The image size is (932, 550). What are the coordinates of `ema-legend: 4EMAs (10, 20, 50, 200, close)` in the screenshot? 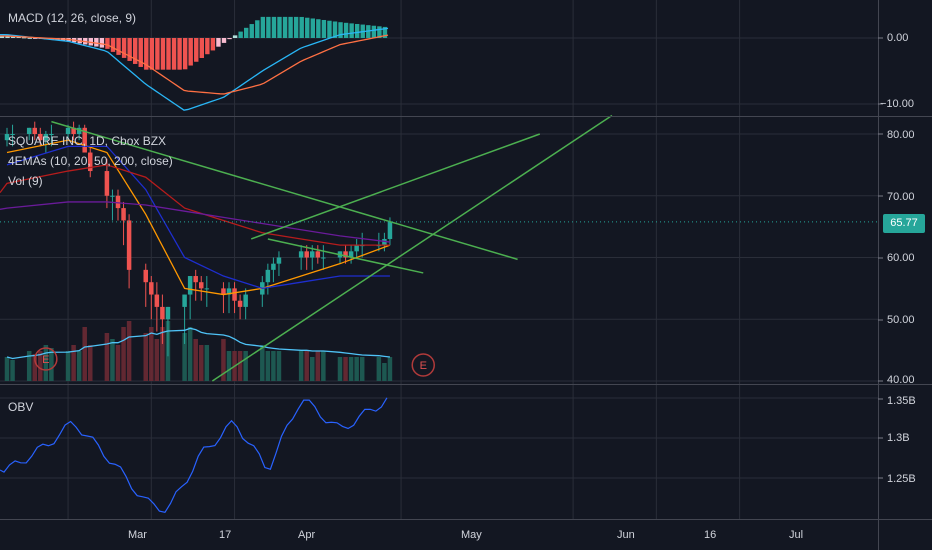 It's located at (90, 161).